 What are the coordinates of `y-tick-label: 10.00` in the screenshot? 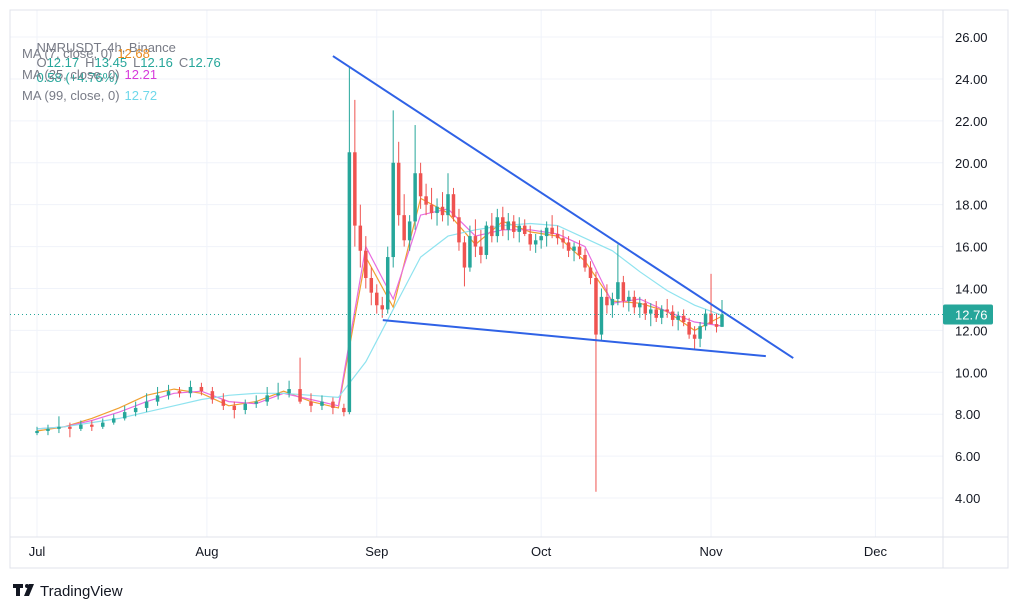 It's located at (971, 372).